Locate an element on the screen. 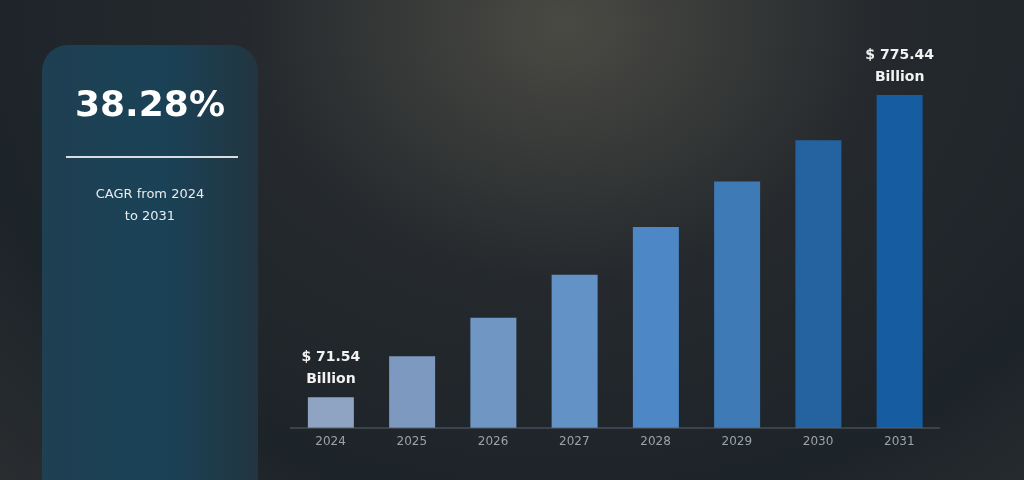  text: CAGR from 2024 to 2031 is located at coordinates (150, 205).